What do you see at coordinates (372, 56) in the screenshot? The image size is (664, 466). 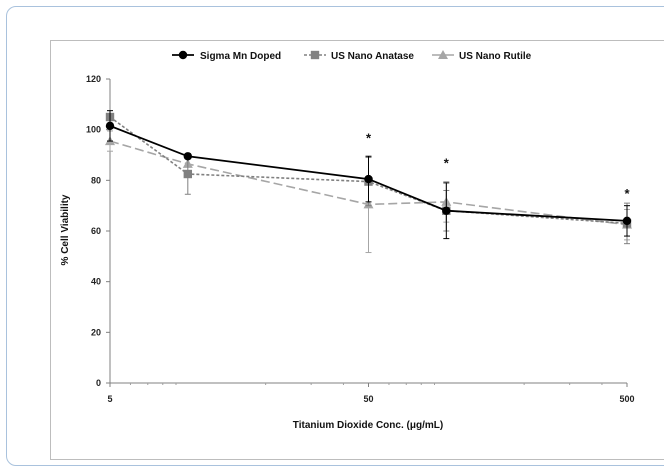 I see `legend-label: US Nano Anatase` at bounding box center [372, 56].